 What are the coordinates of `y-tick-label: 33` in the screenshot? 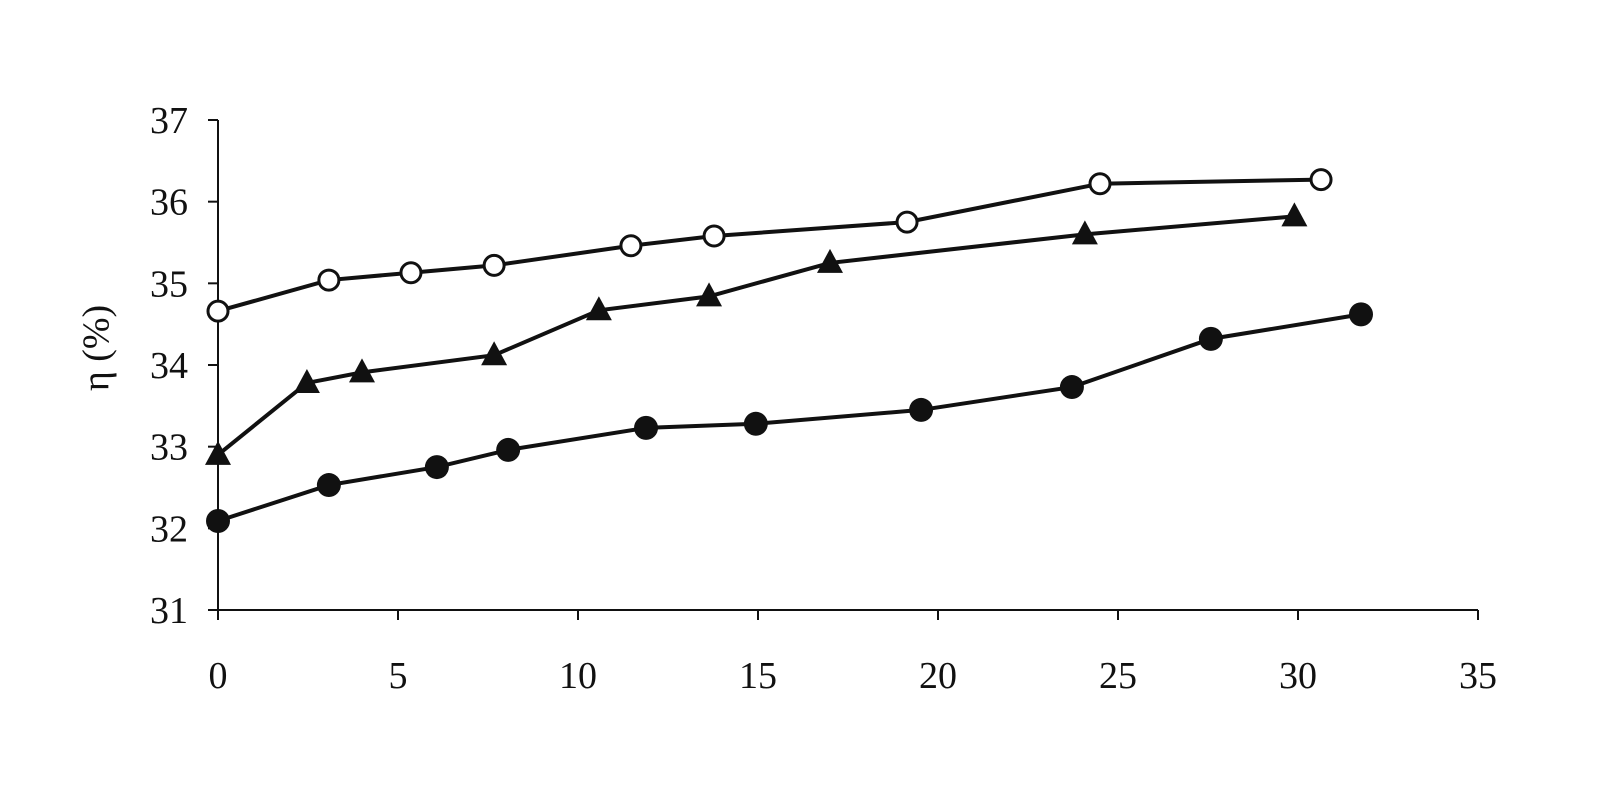 It's located at (169, 448).